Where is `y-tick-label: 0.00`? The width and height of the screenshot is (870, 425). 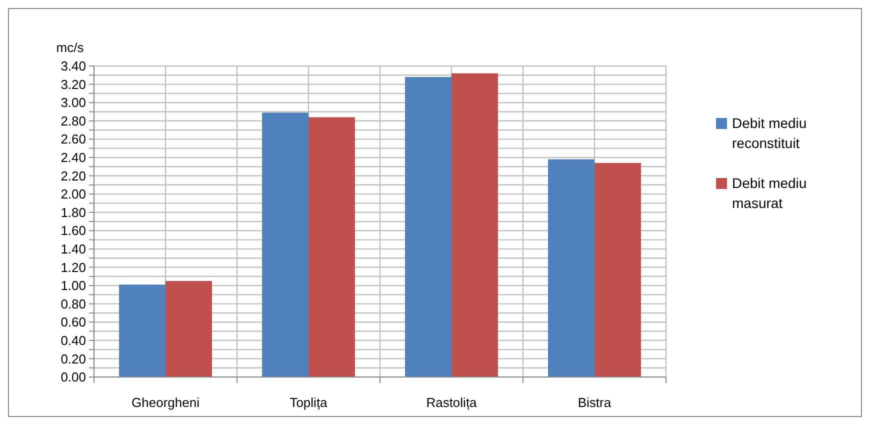 y-tick-label: 0.00 is located at coordinates (73, 377).